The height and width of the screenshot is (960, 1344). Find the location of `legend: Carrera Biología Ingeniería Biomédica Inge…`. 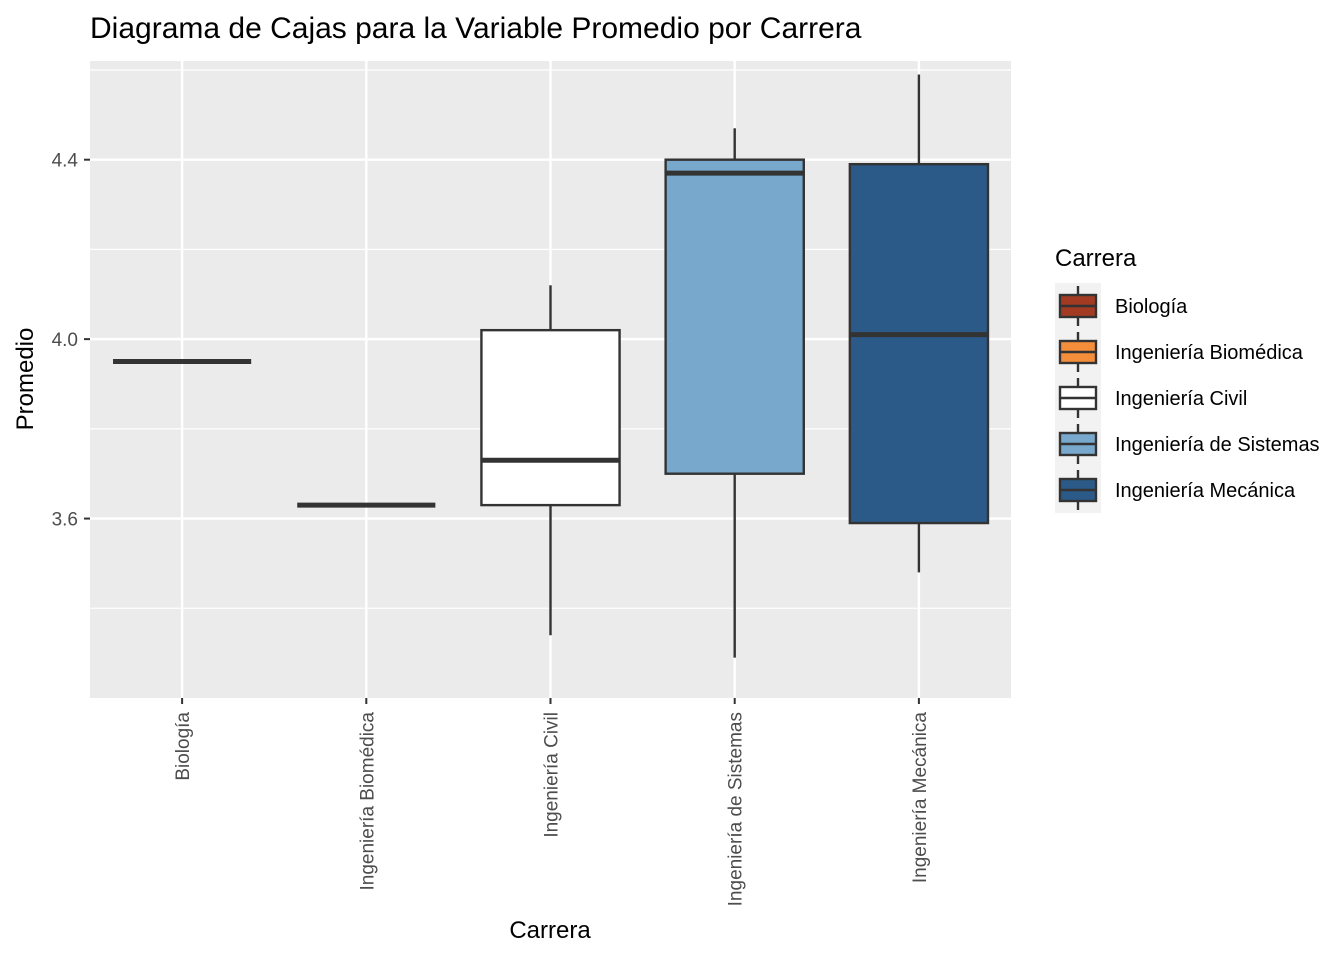

legend: Carrera Biología Ingeniería Biomédica Inge… is located at coordinates (1187, 379).